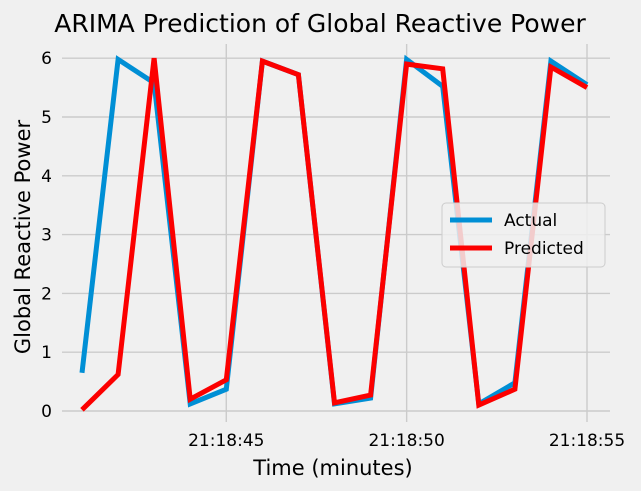  Describe the element at coordinates (46, 353) in the screenshot. I see `y-tick-label: 1` at that location.